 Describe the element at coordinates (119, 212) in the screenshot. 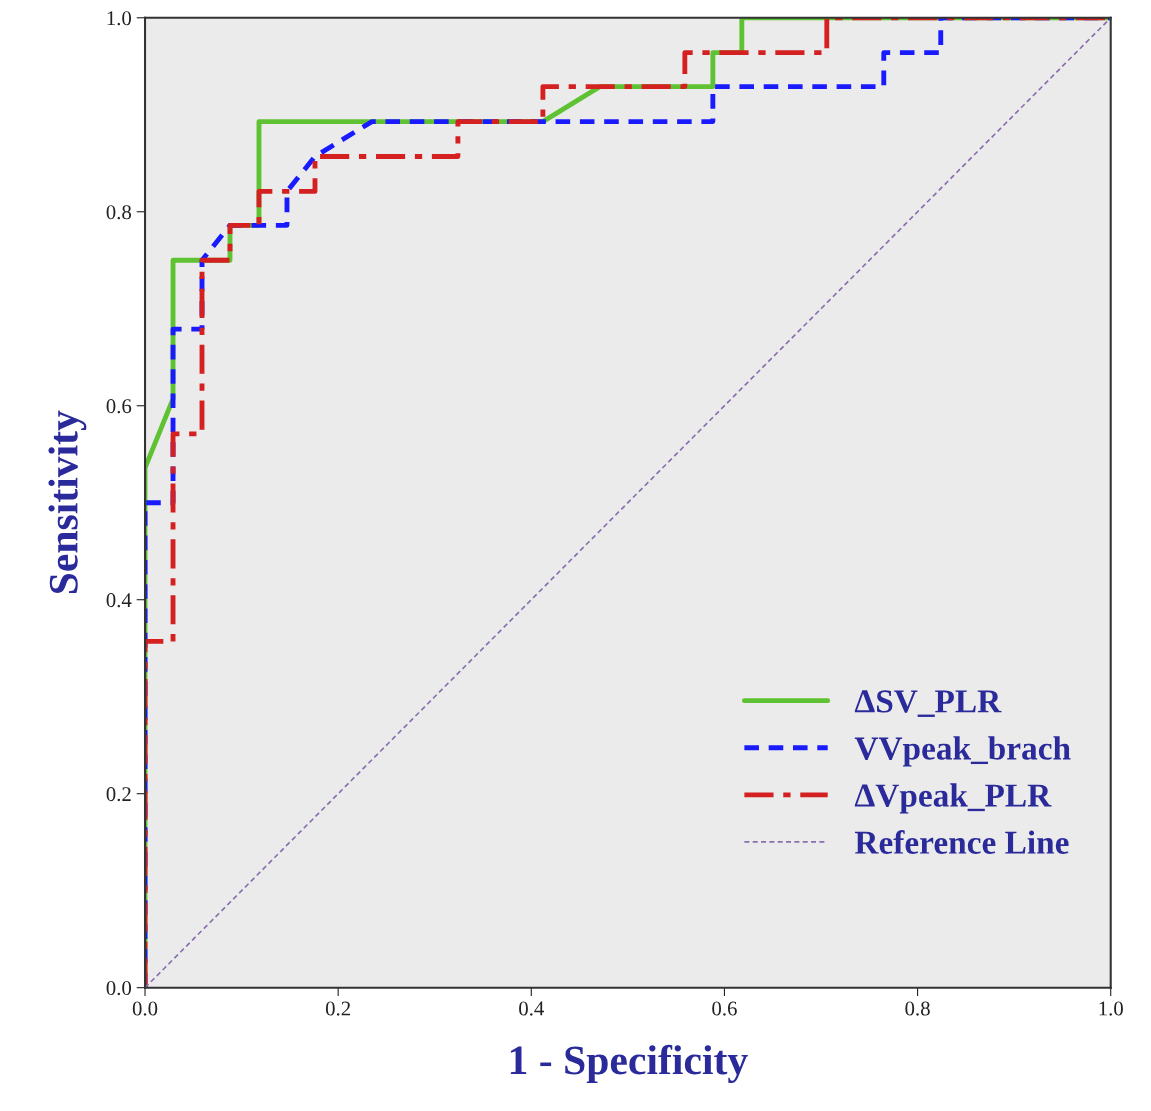

I see `y-tick-label: 0.8` at that location.